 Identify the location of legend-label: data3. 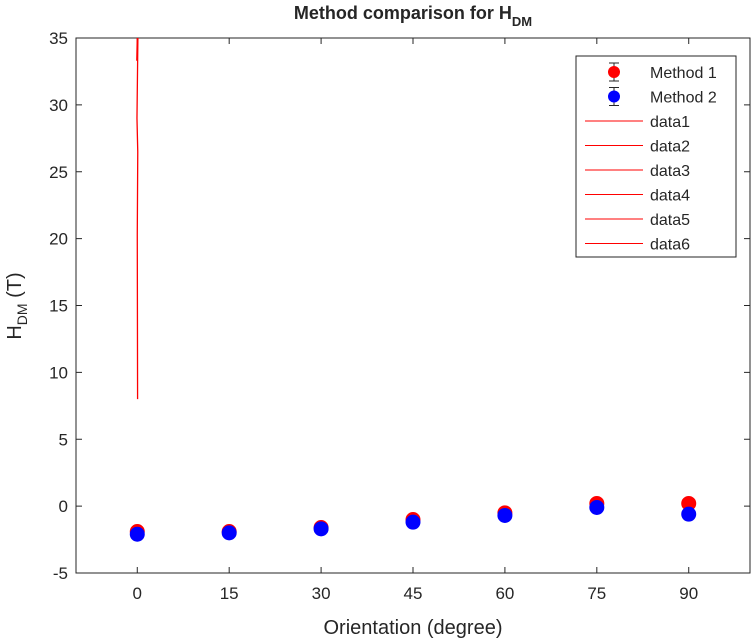
(670, 171).